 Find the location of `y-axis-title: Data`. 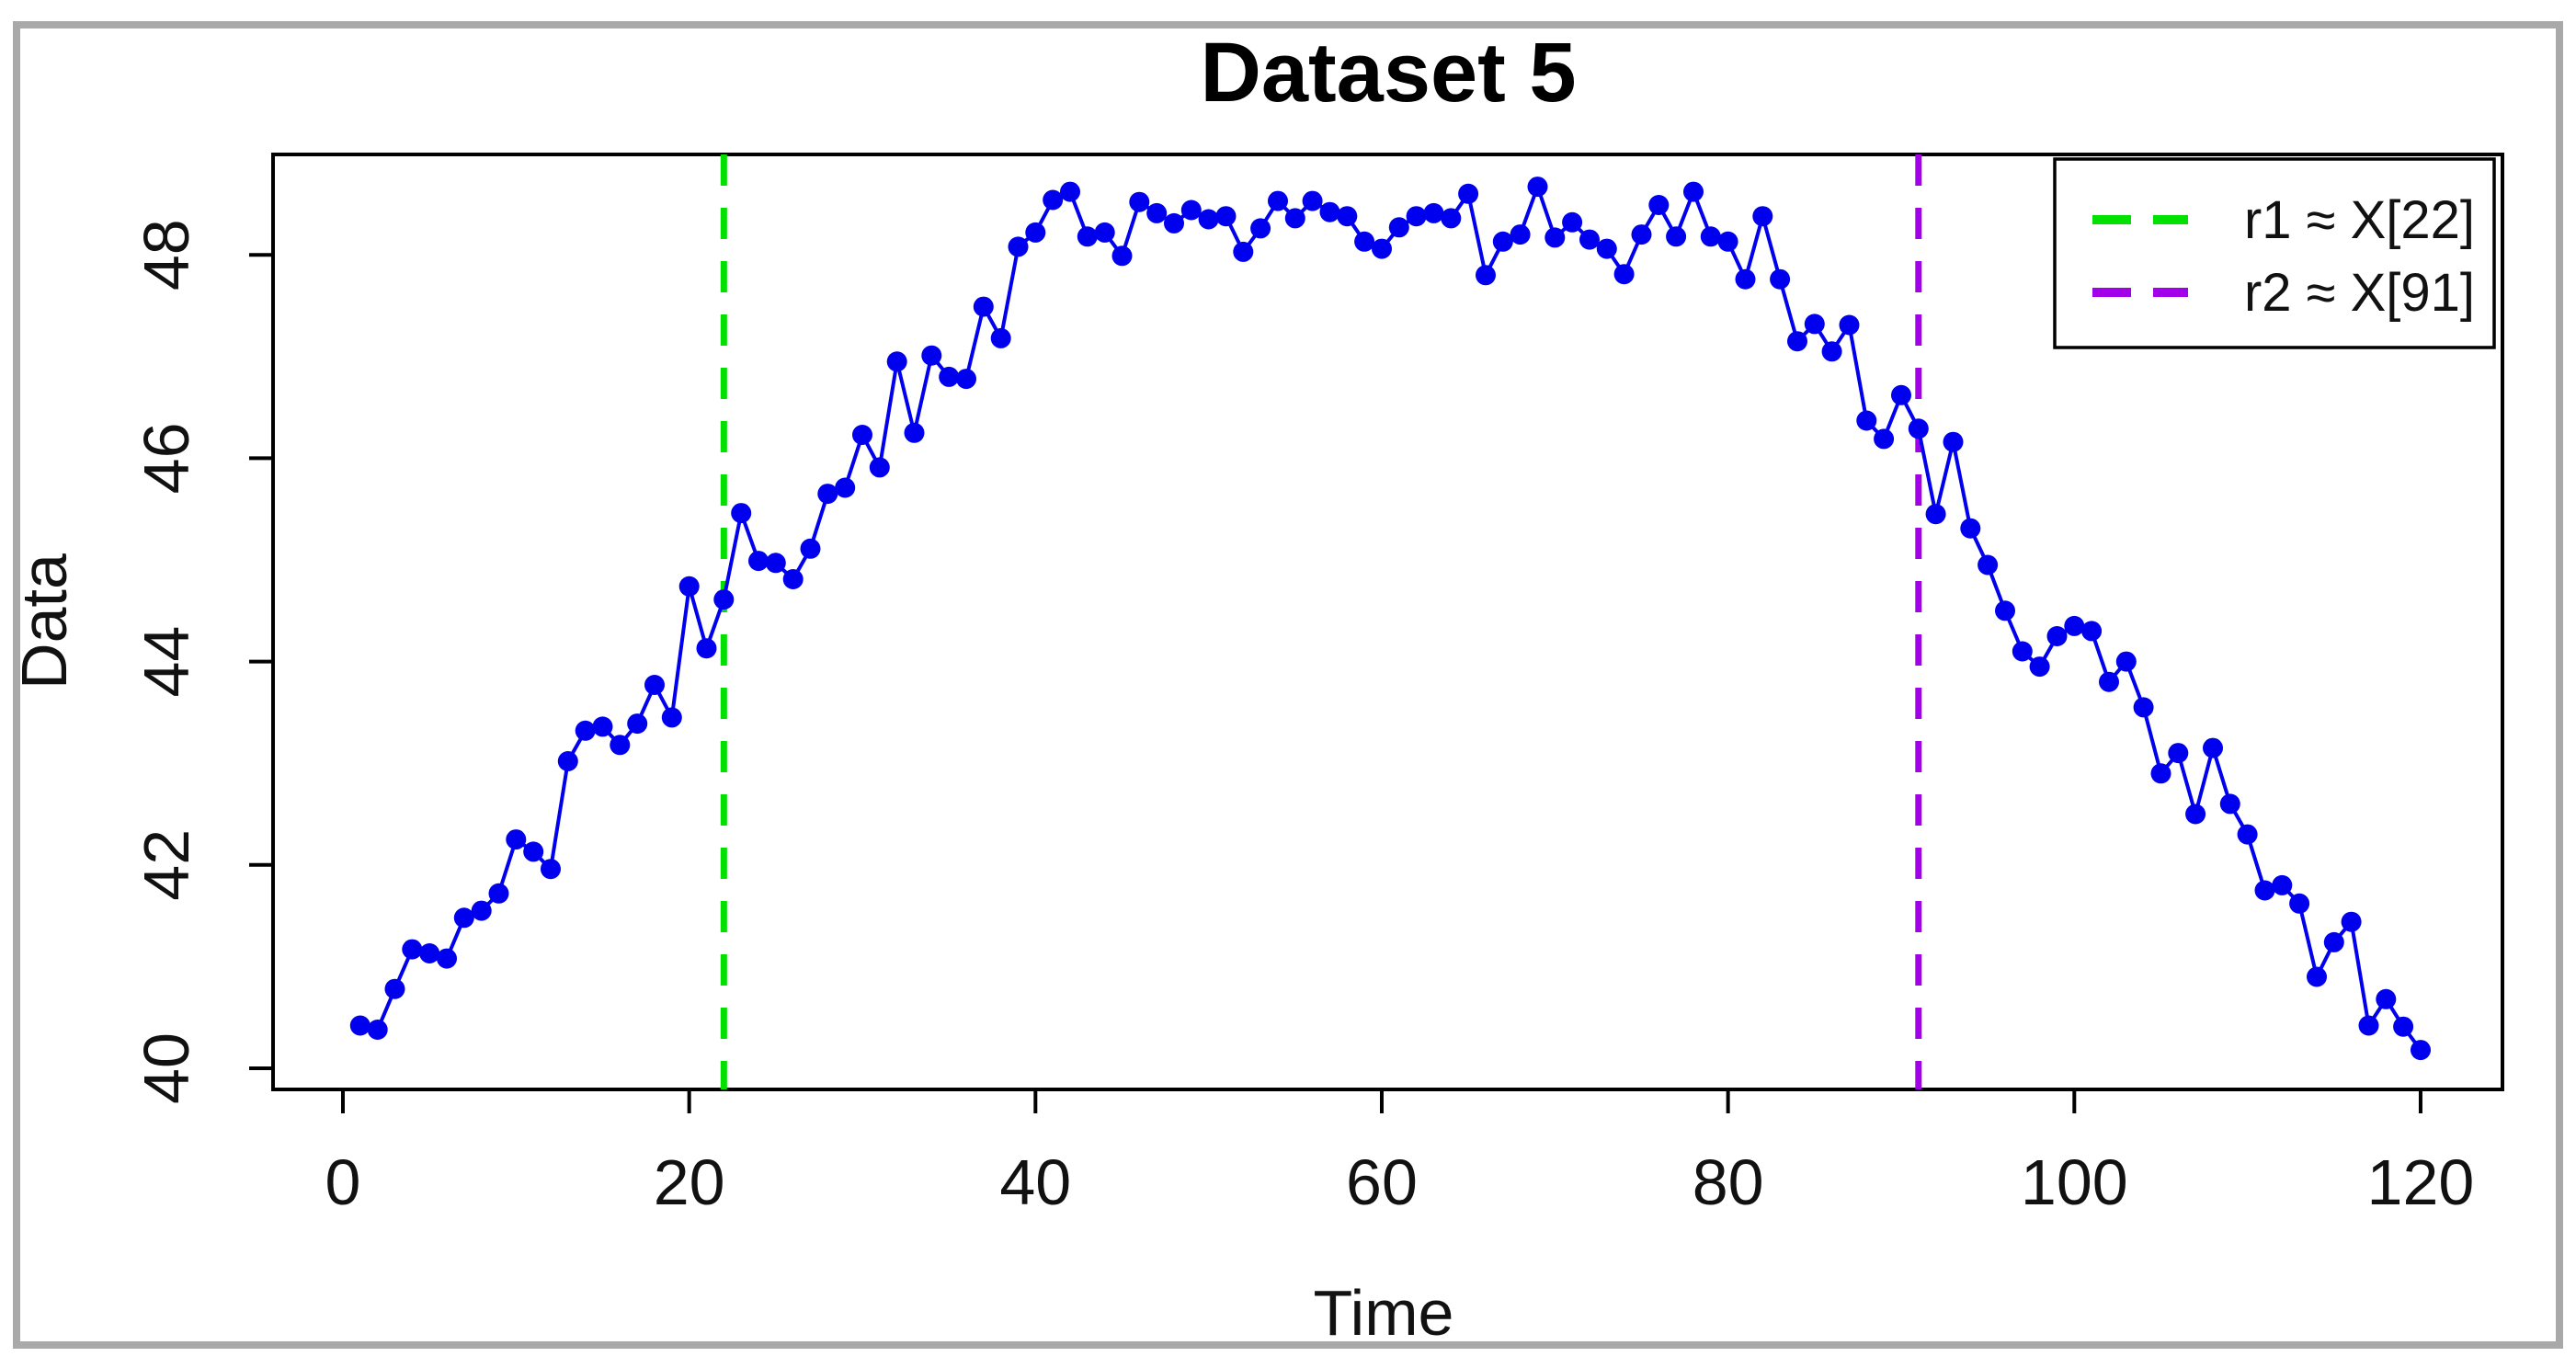

y-axis-title: Data is located at coordinates (44, 621).